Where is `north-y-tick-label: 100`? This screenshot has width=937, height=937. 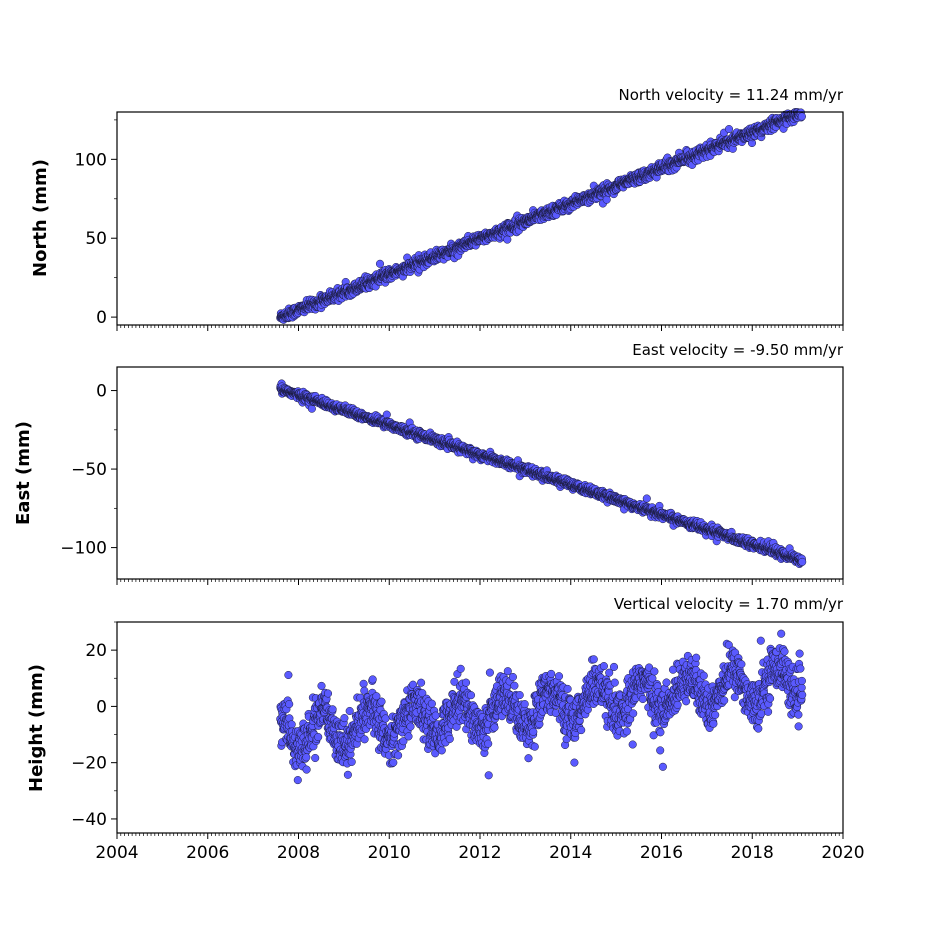
north-y-tick-label: 100 is located at coordinates (91, 160).